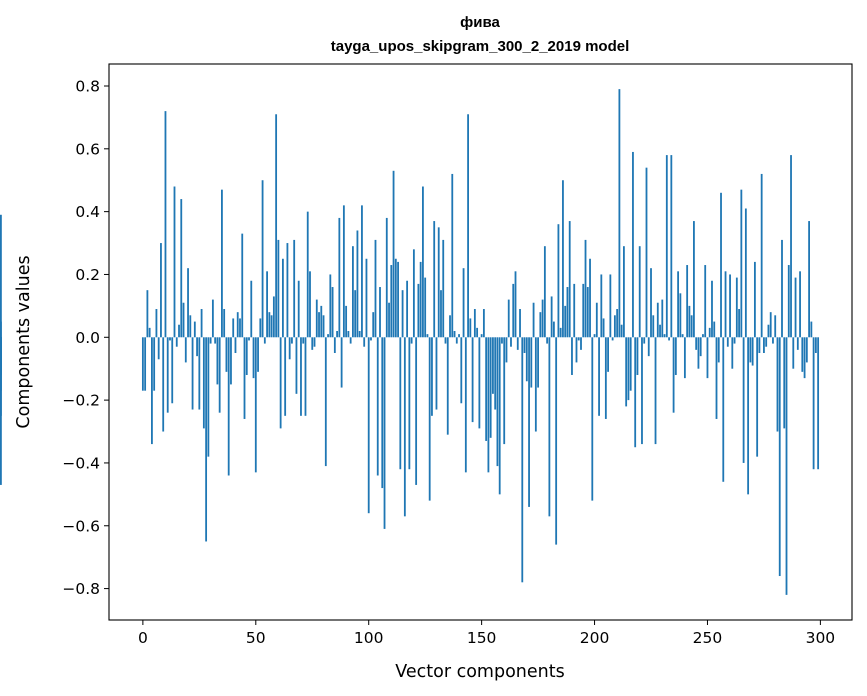  I want to click on chart-title: фива, so click(480, 22).